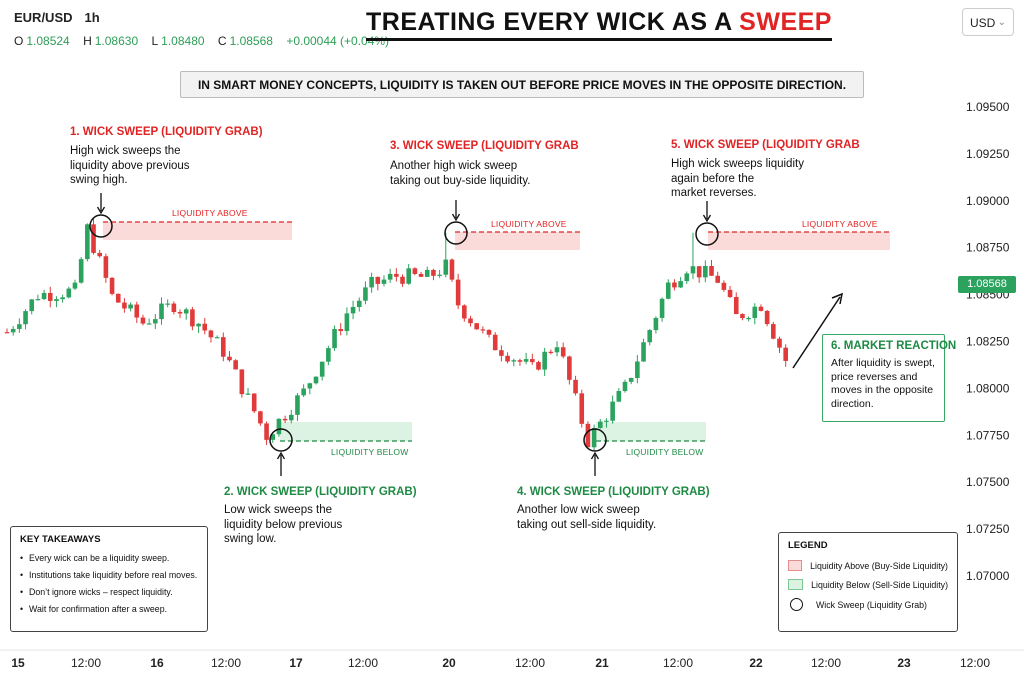  What do you see at coordinates (613, 492) in the screenshot?
I see `annotation-4-title: 4. WICK SWEEP (LIQUIDITY GRAB)` at bounding box center [613, 492].